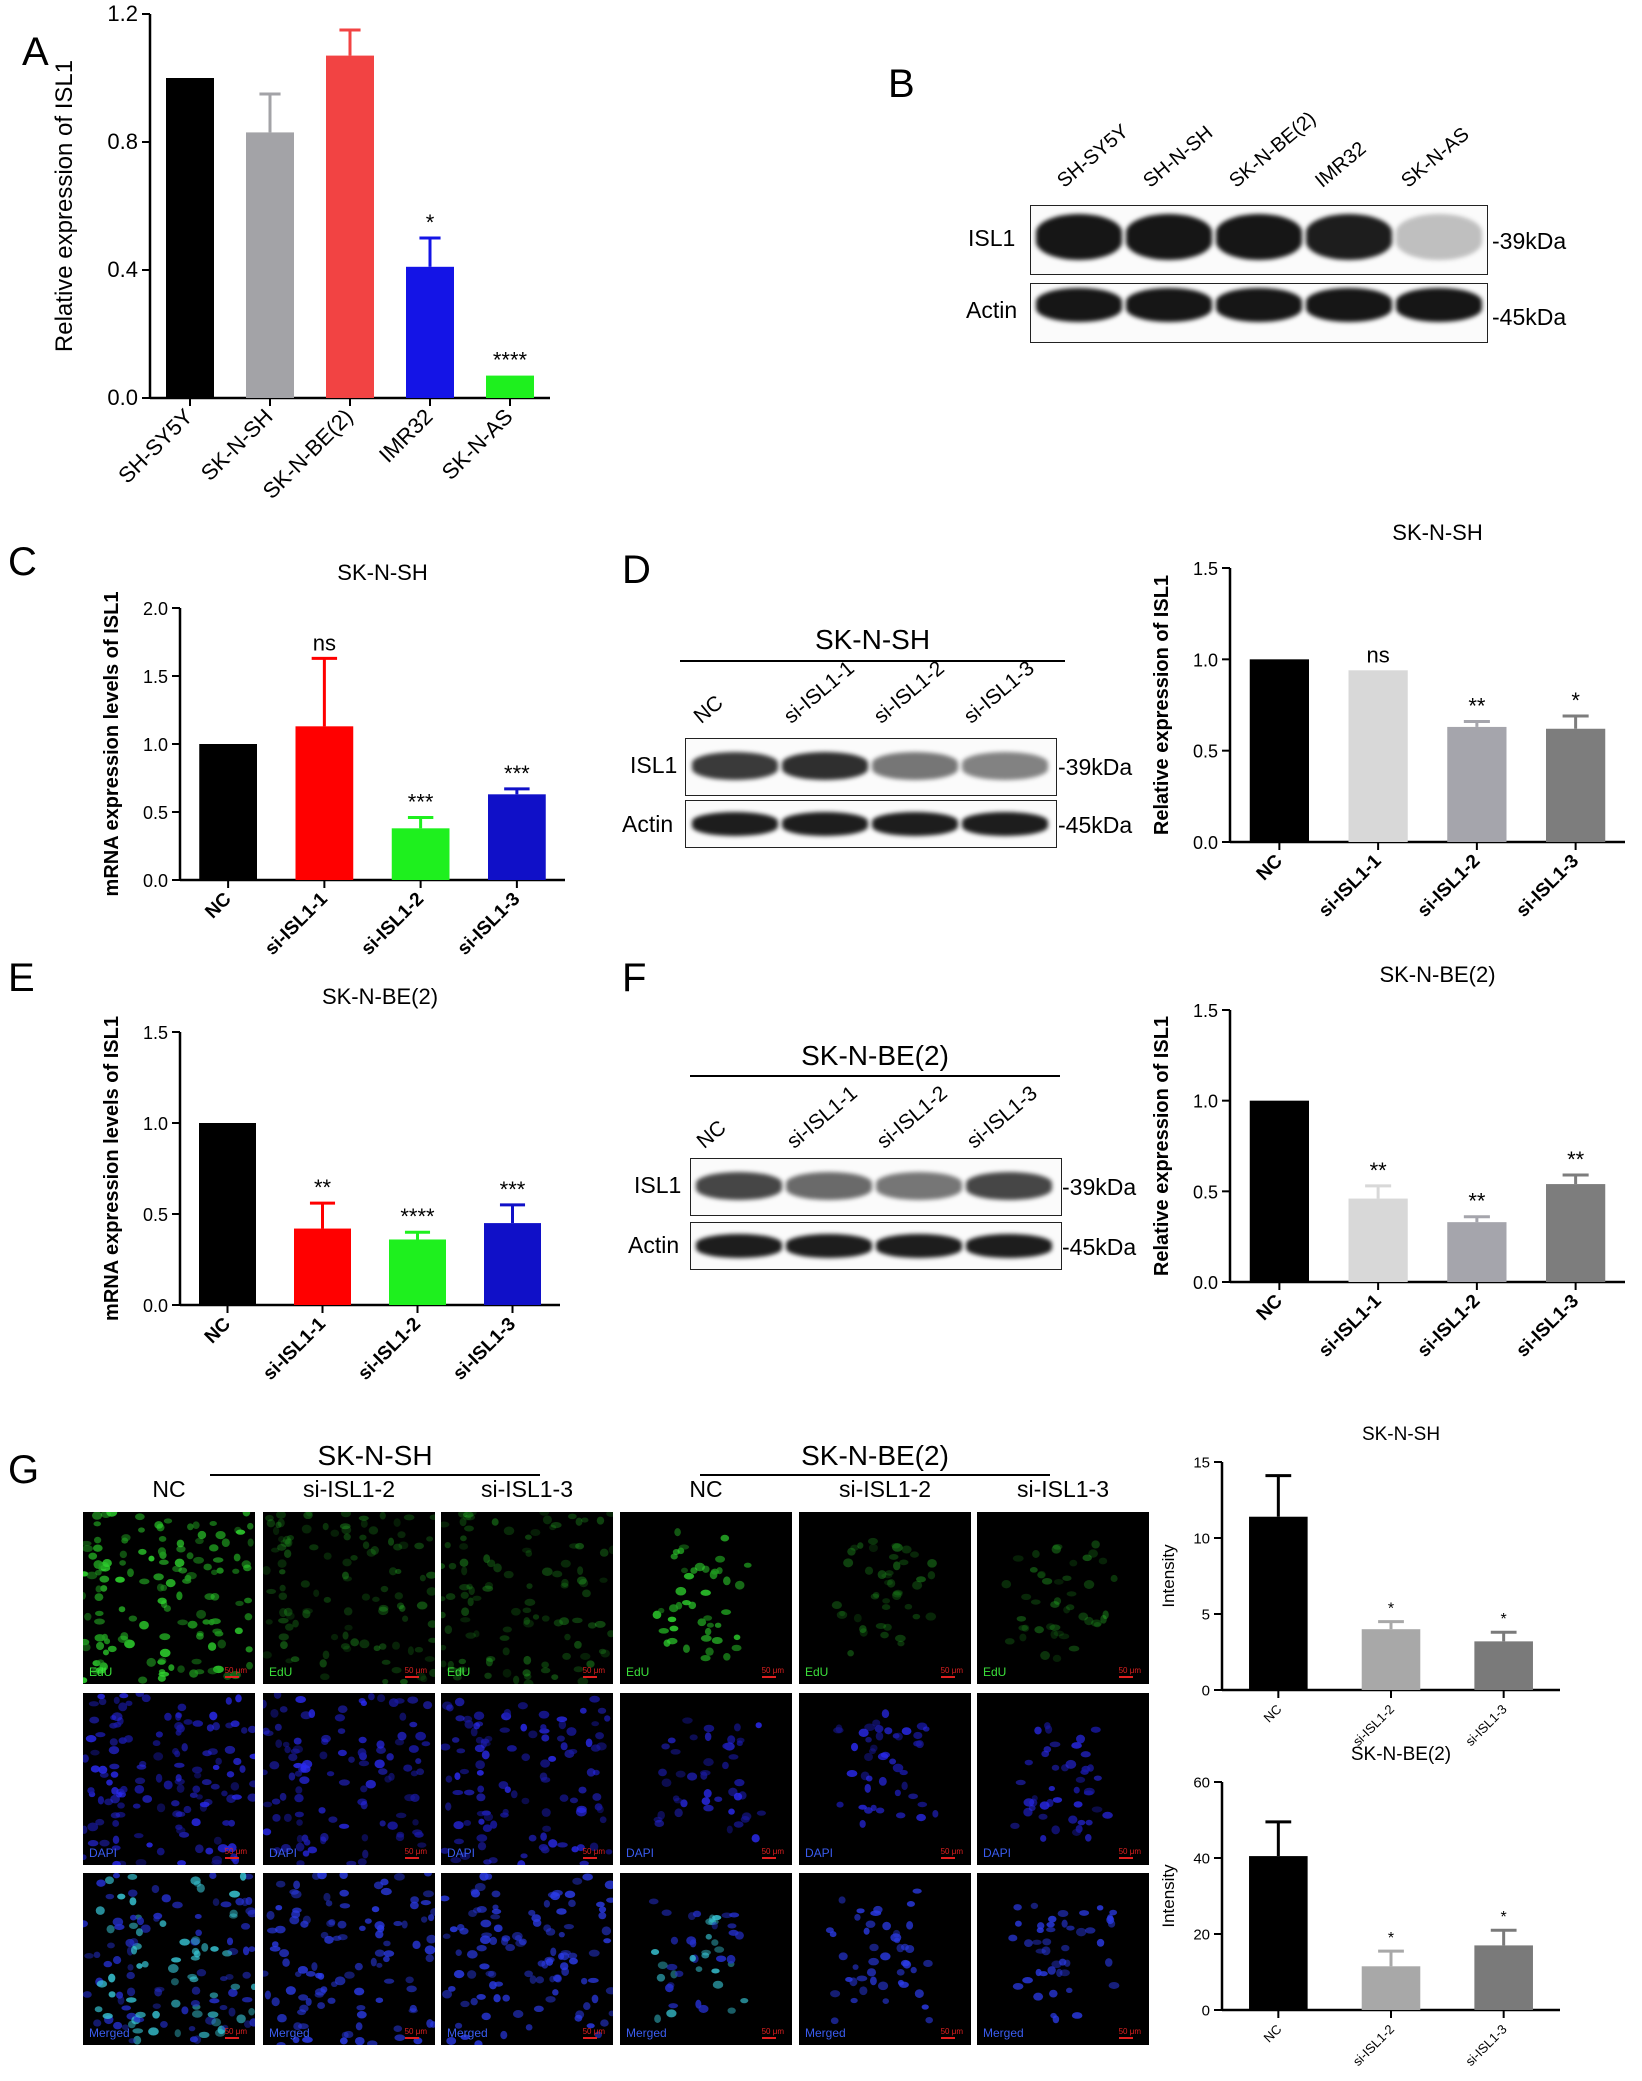  Describe the element at coordinates (527, 1598) in the screenshot. I see `micro-tile-edu: EdU 50 μm` at that location.